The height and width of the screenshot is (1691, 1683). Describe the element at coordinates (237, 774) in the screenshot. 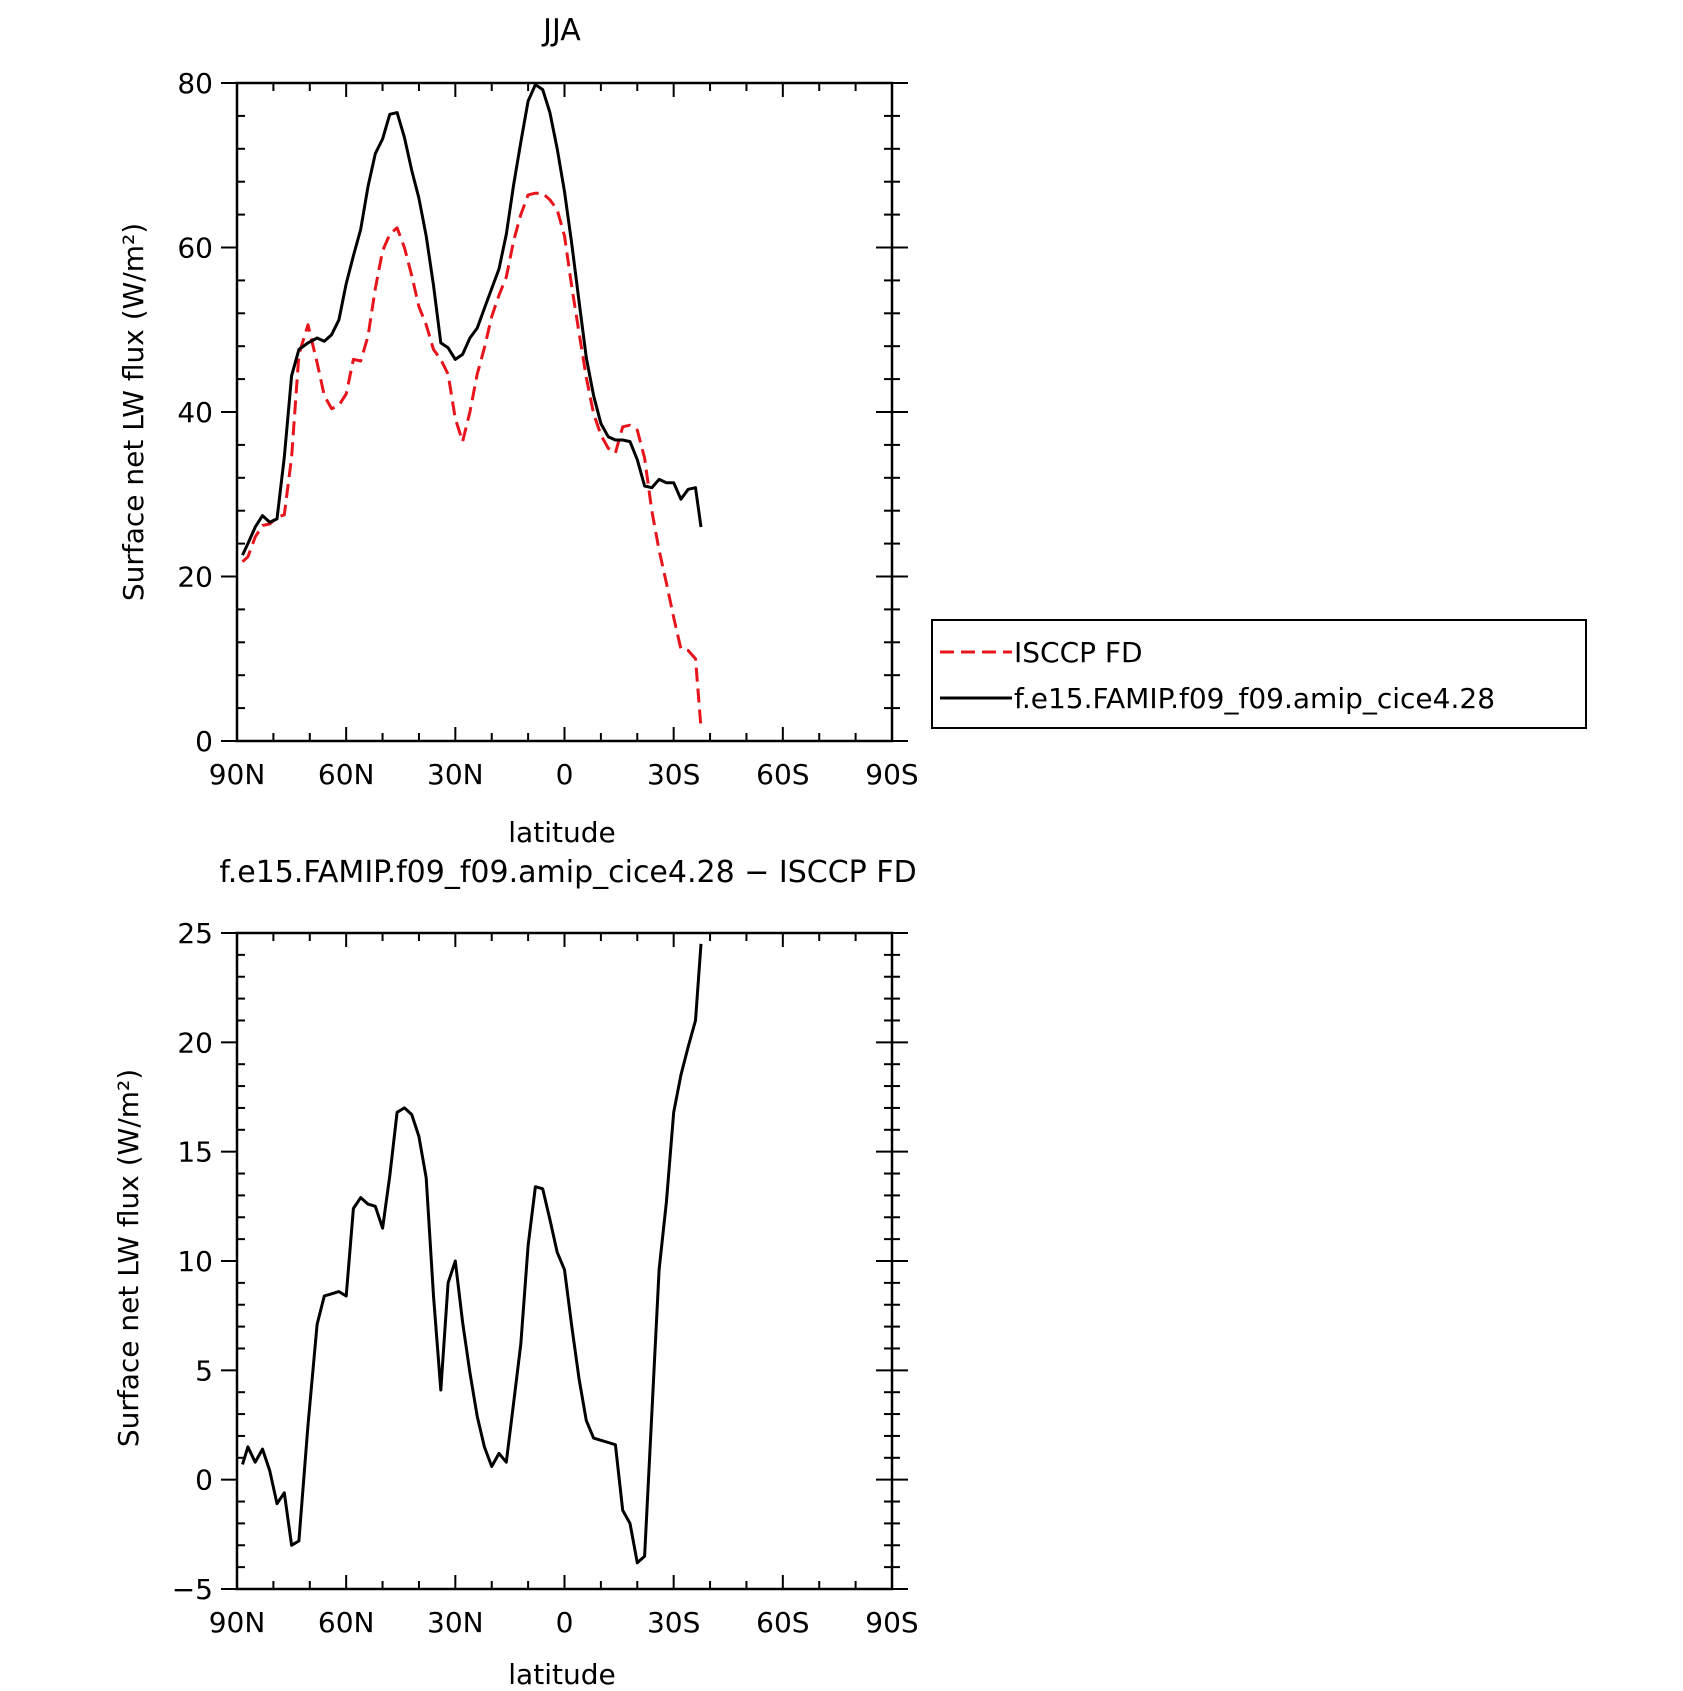

I see `top-x-tick-label: 90N` at that location.